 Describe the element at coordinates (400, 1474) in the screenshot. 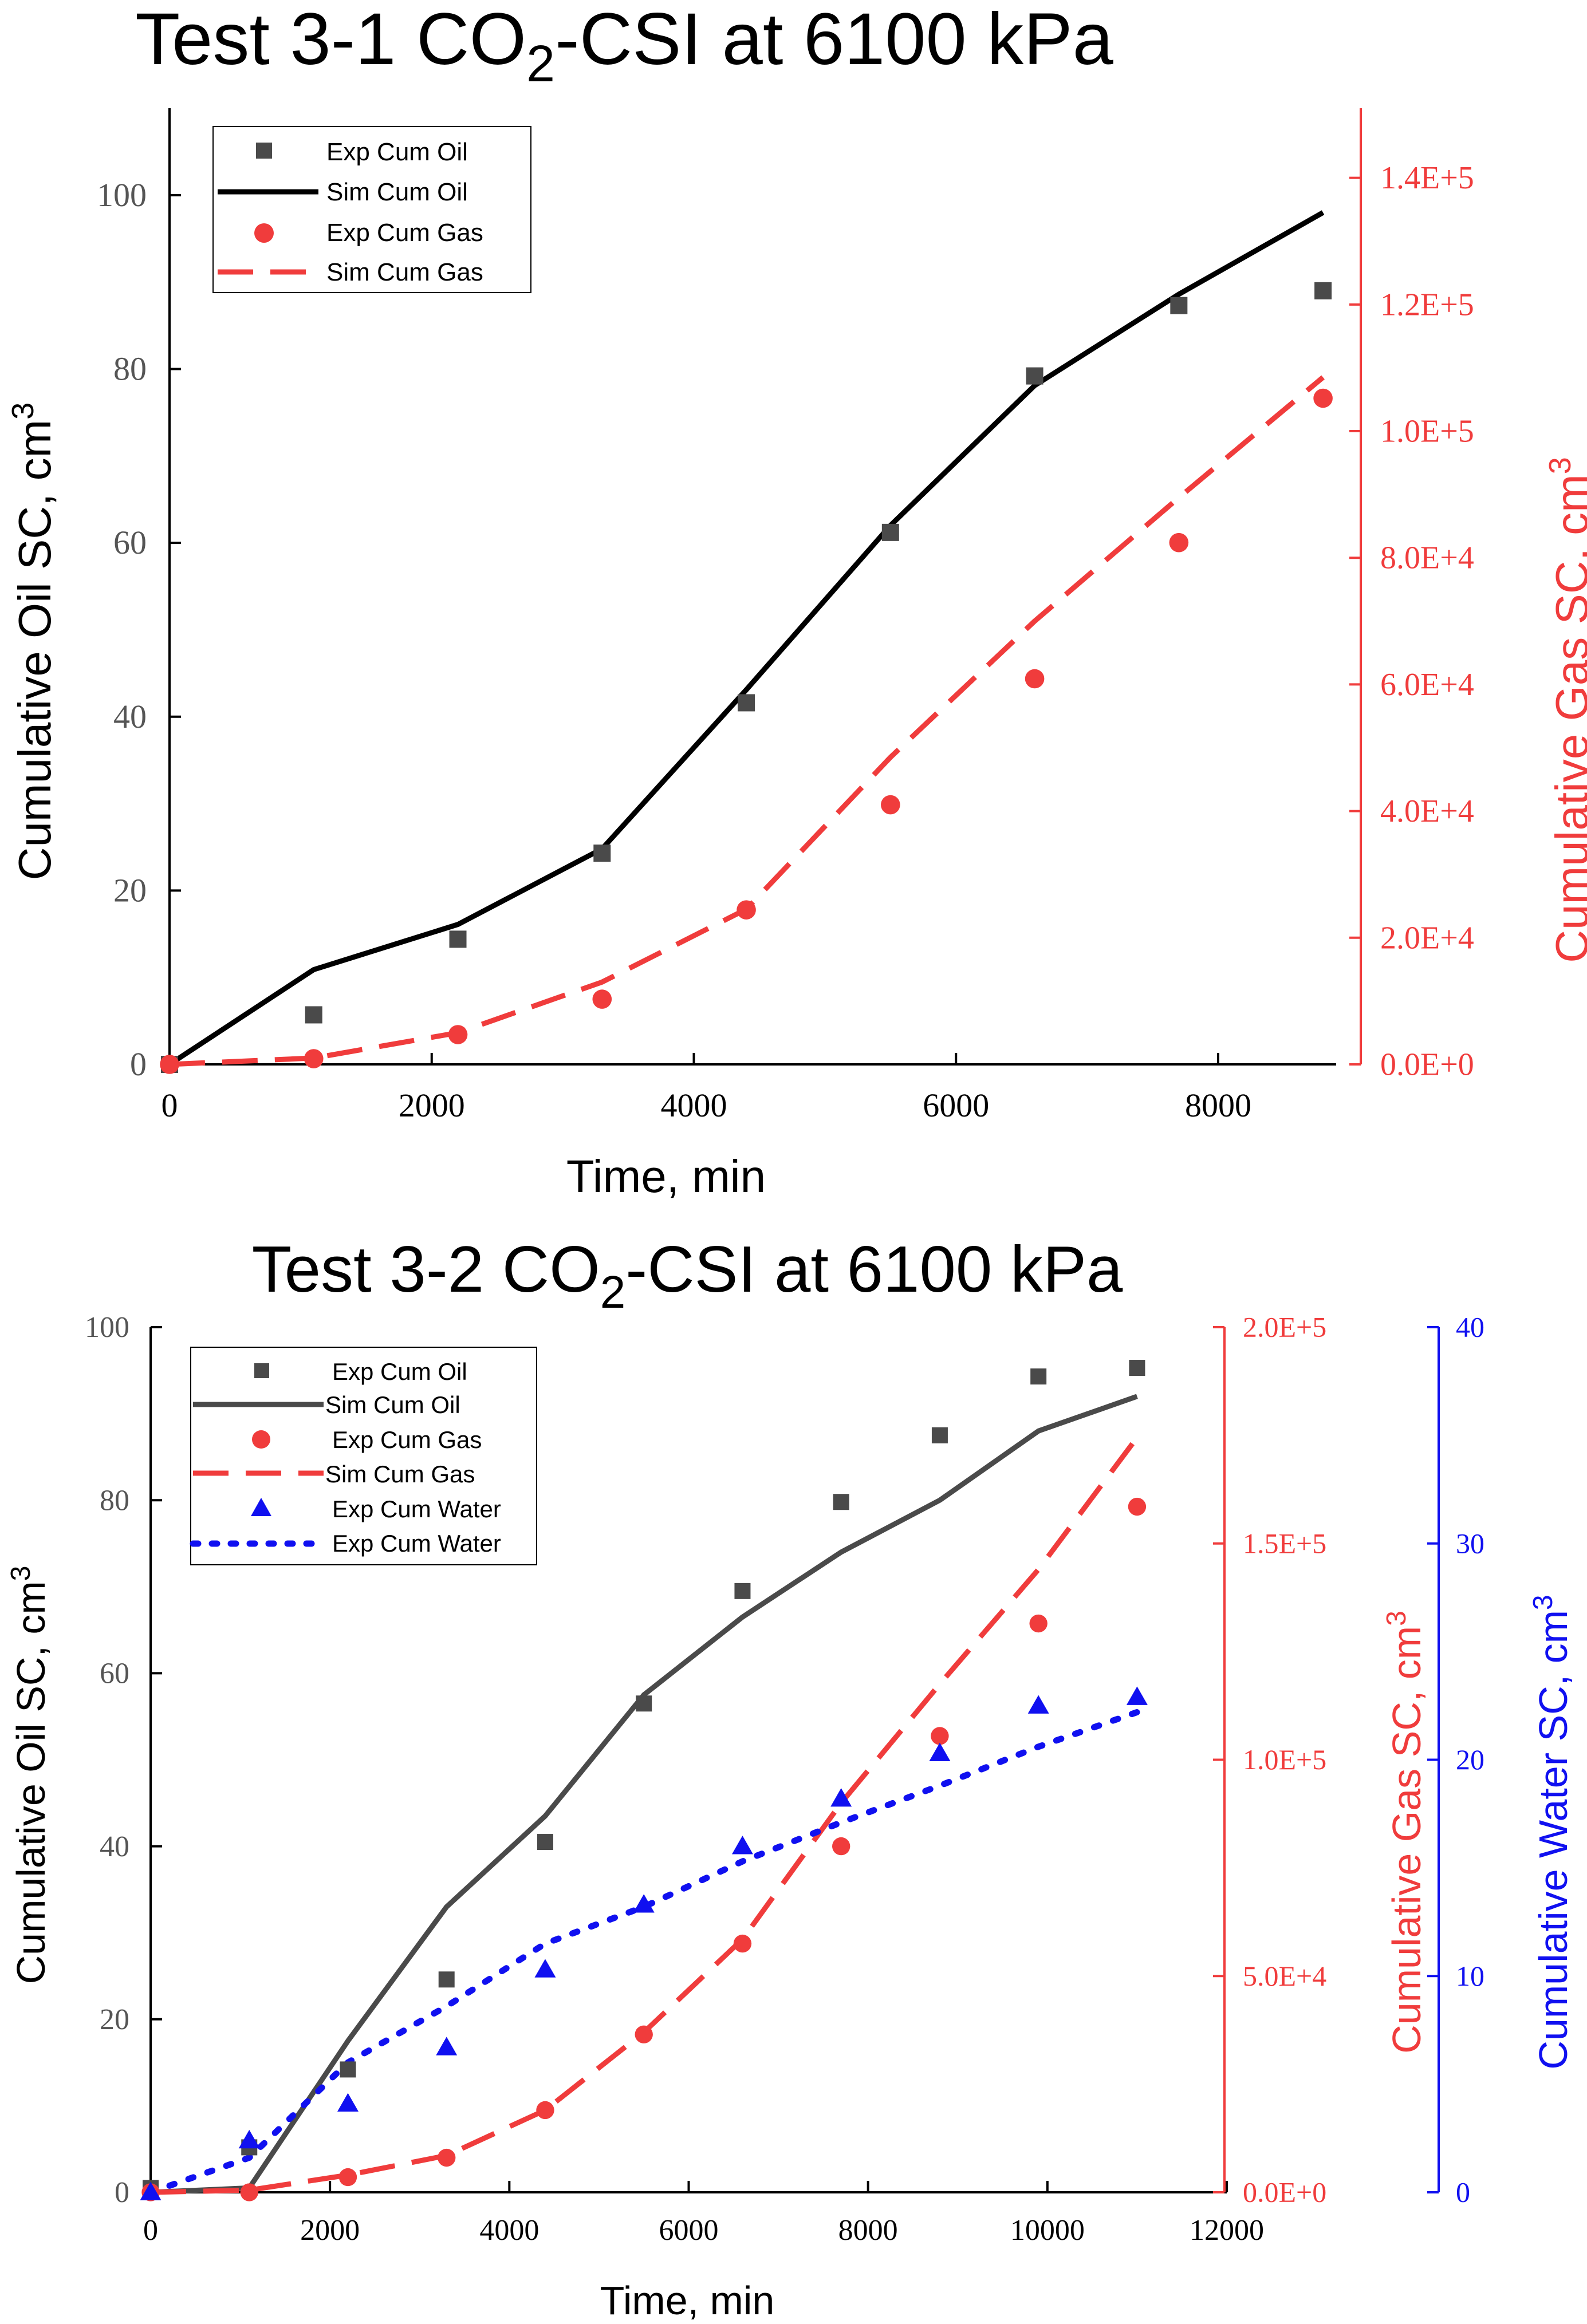

I see `chart2-legend-label: Sim Cum Gas` at that location.